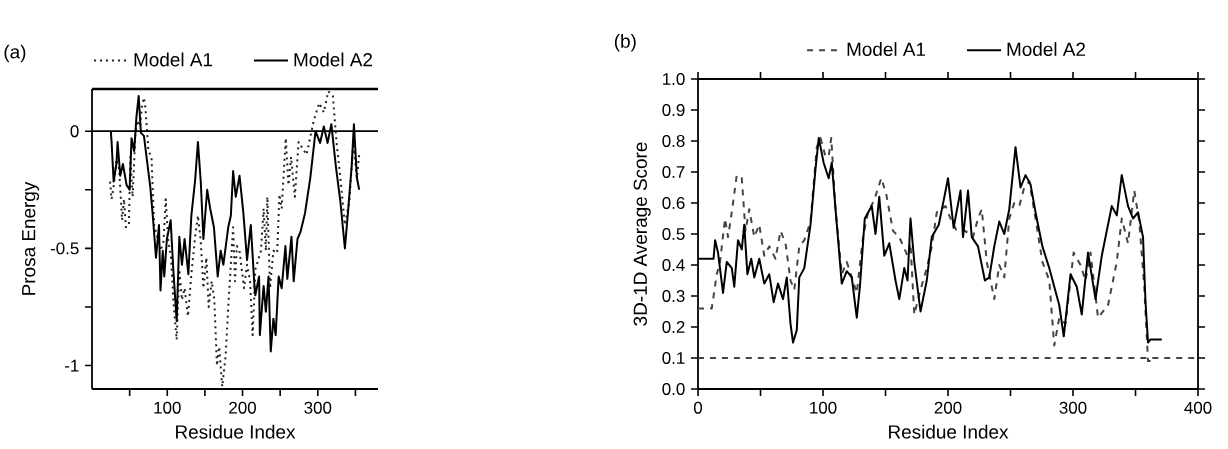 Image resolution: width=1228 pixels, height=449 pixels. What do you see at coordinates (673, 110) in the screenshot?
I see `y-tick-label: 0.9` at bounding box center [673, 110].